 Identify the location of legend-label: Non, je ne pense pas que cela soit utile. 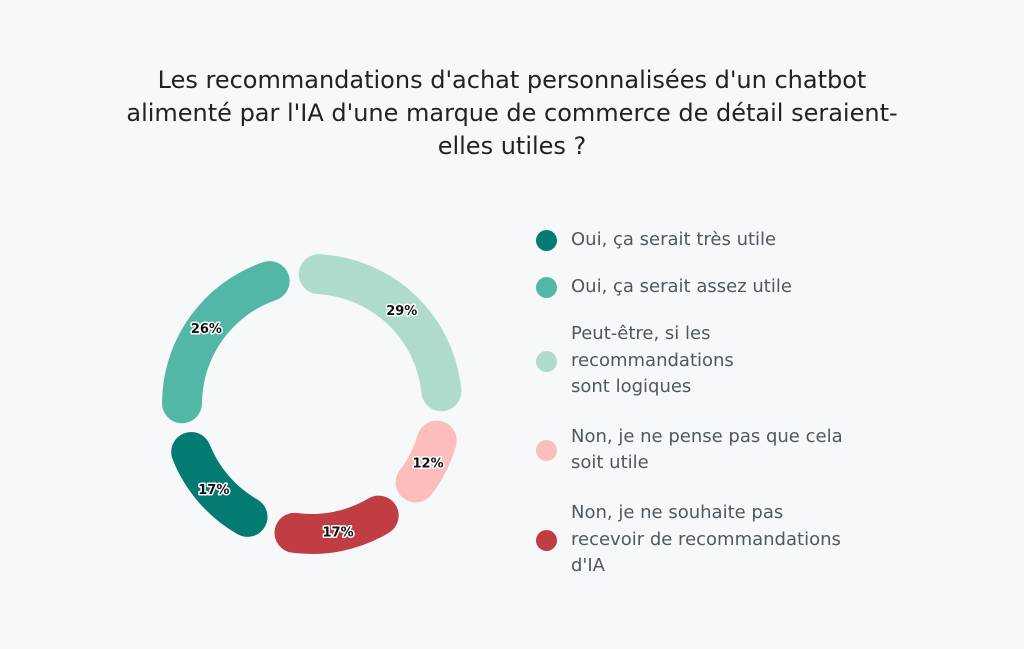
(707, 450).